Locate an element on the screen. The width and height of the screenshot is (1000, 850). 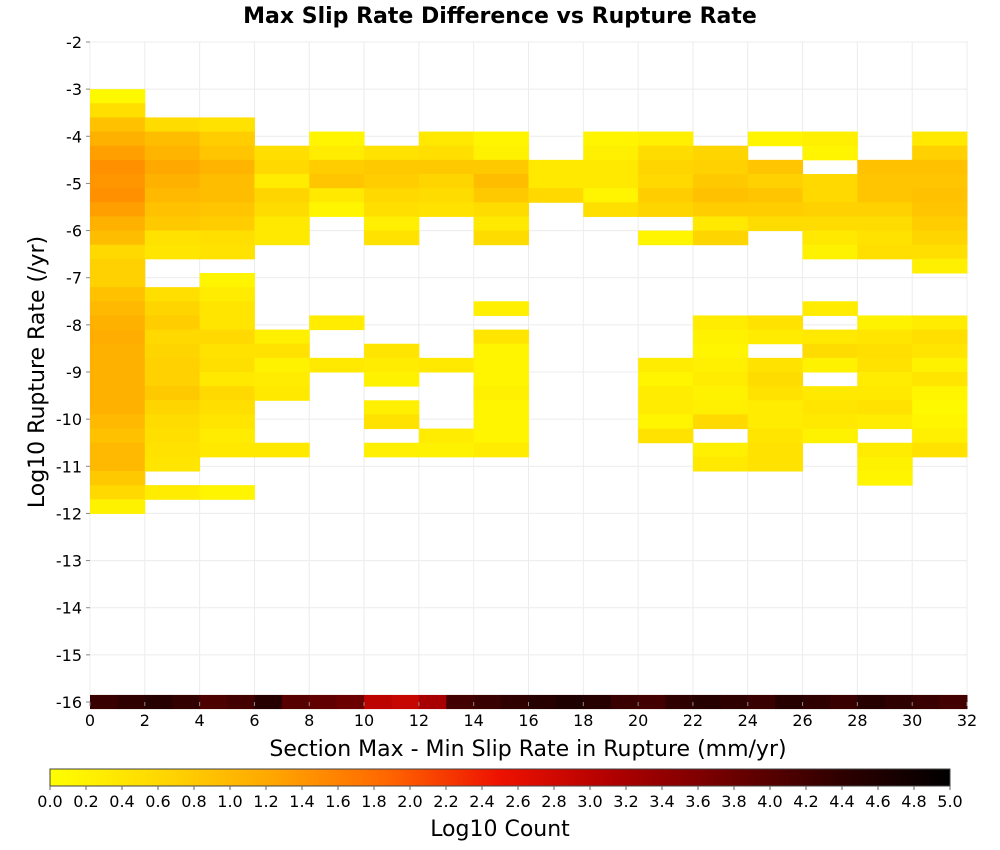
colorbar-tick-label: 3.6 is located at coordinates (697, 801).